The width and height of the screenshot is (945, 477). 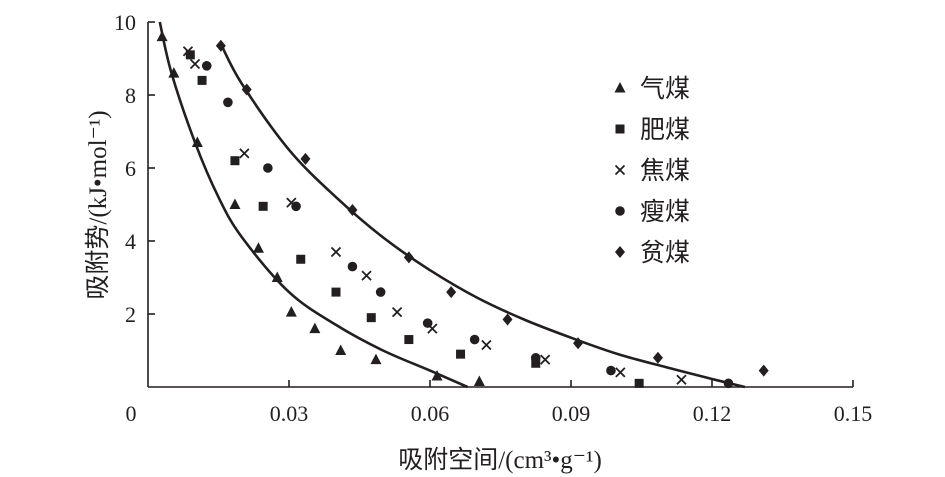 I want to click on legend-label: 肥煤, so click(x=665, y=130).